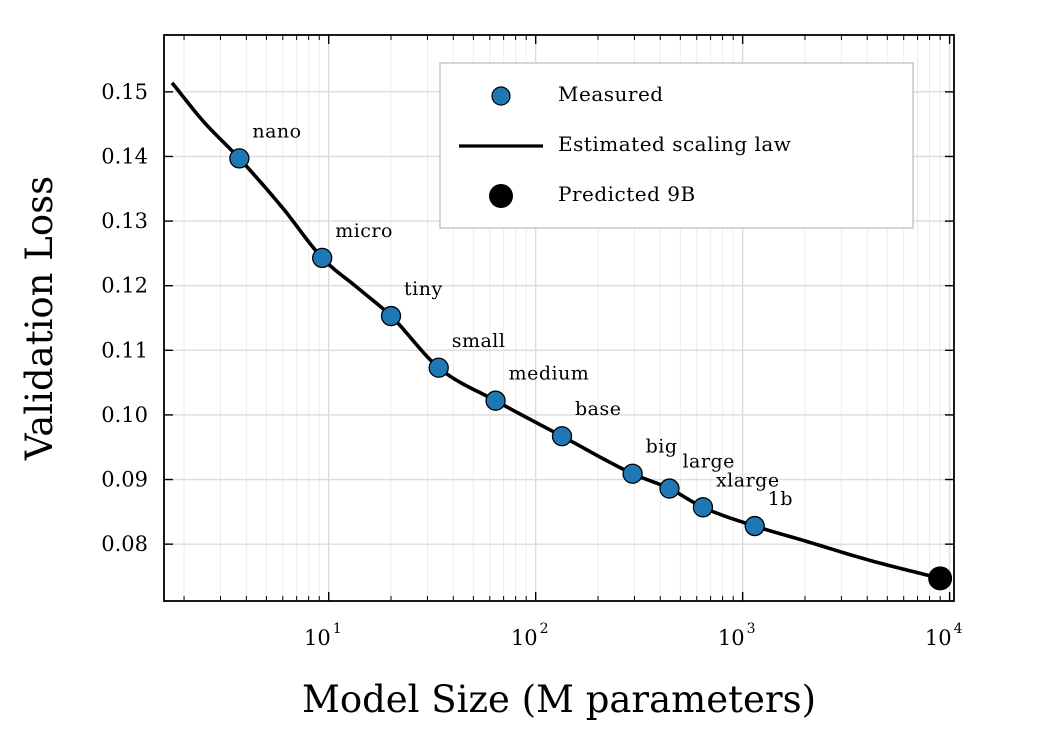  What do you see at coordinates (611, 94) in the screenshot?
I see `legend-measured-label: Measured` at bounding box center [611, 94].